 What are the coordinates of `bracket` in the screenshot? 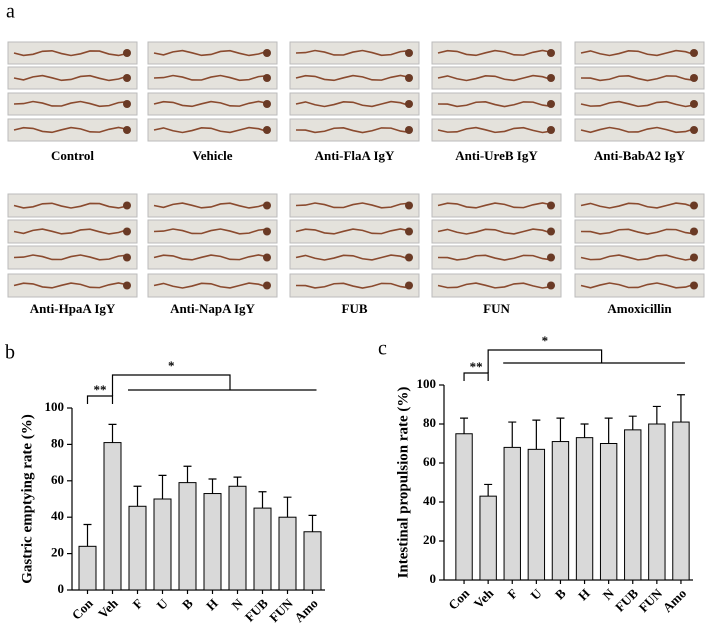 It's located at (100, 399).